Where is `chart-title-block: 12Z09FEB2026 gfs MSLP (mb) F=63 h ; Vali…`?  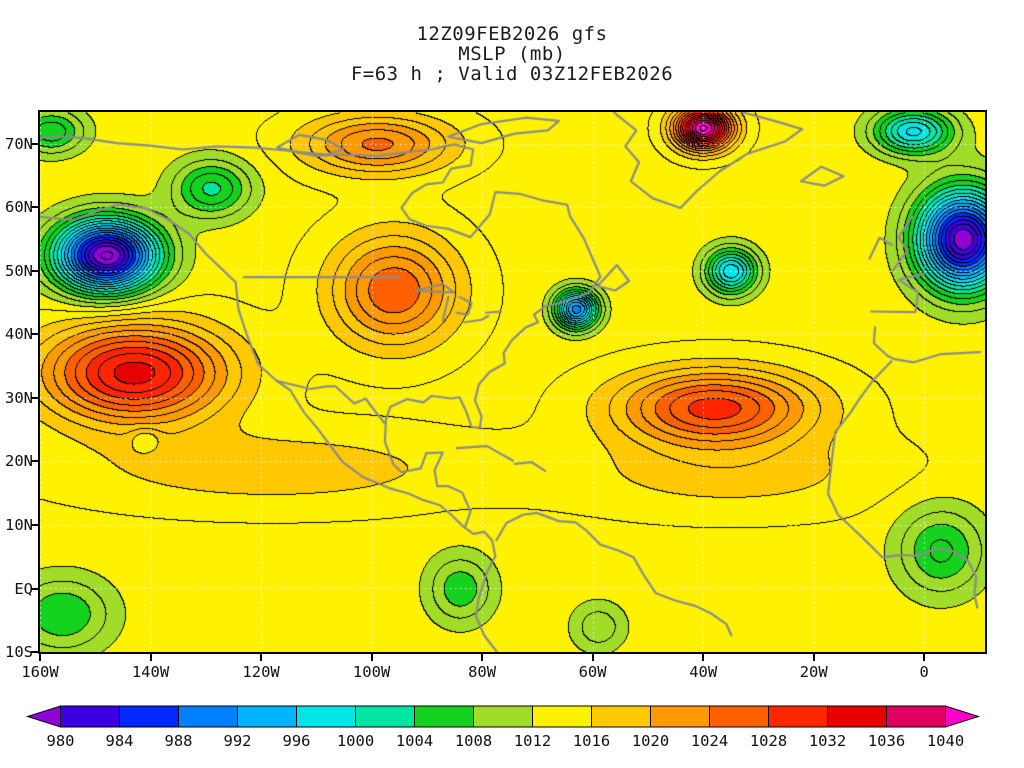 chart-title-block: 12Z09FEB2026 gfs MSLP (mb) F=63 h ; Vali… is located at coordinates (512, 54).